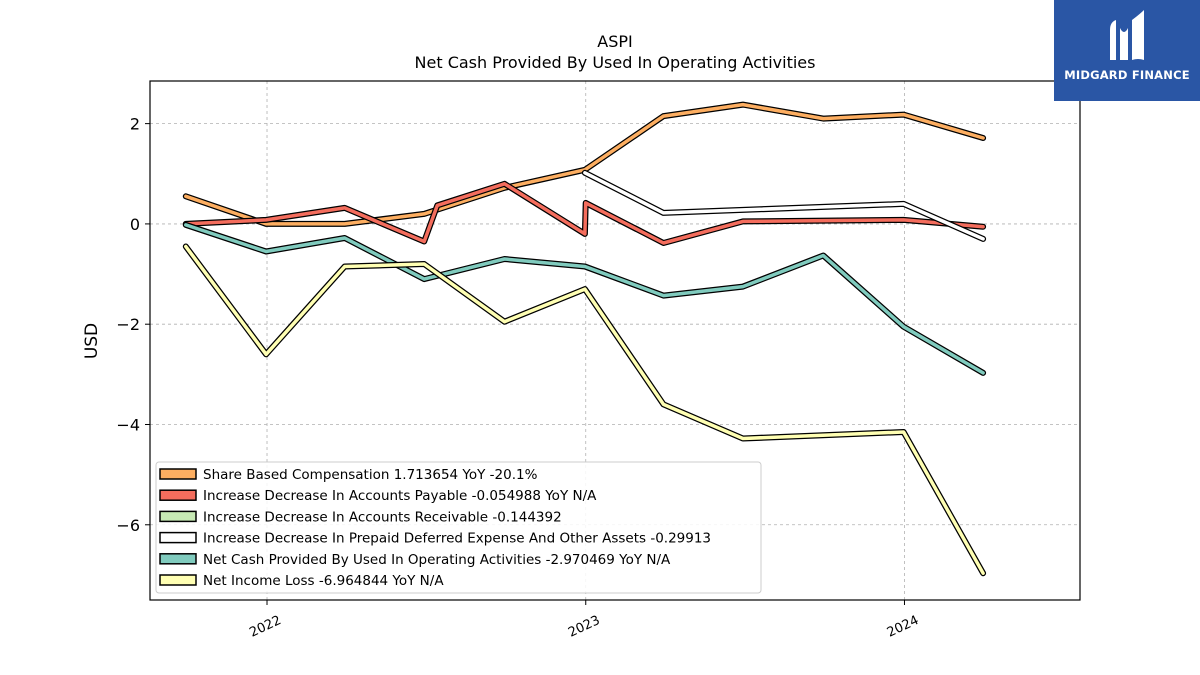  What do you see at coordinates (1127, 75) in the screenshot?
I see `brand-name: MIDGARD FINANCE` at bounding box center [1127, 75].